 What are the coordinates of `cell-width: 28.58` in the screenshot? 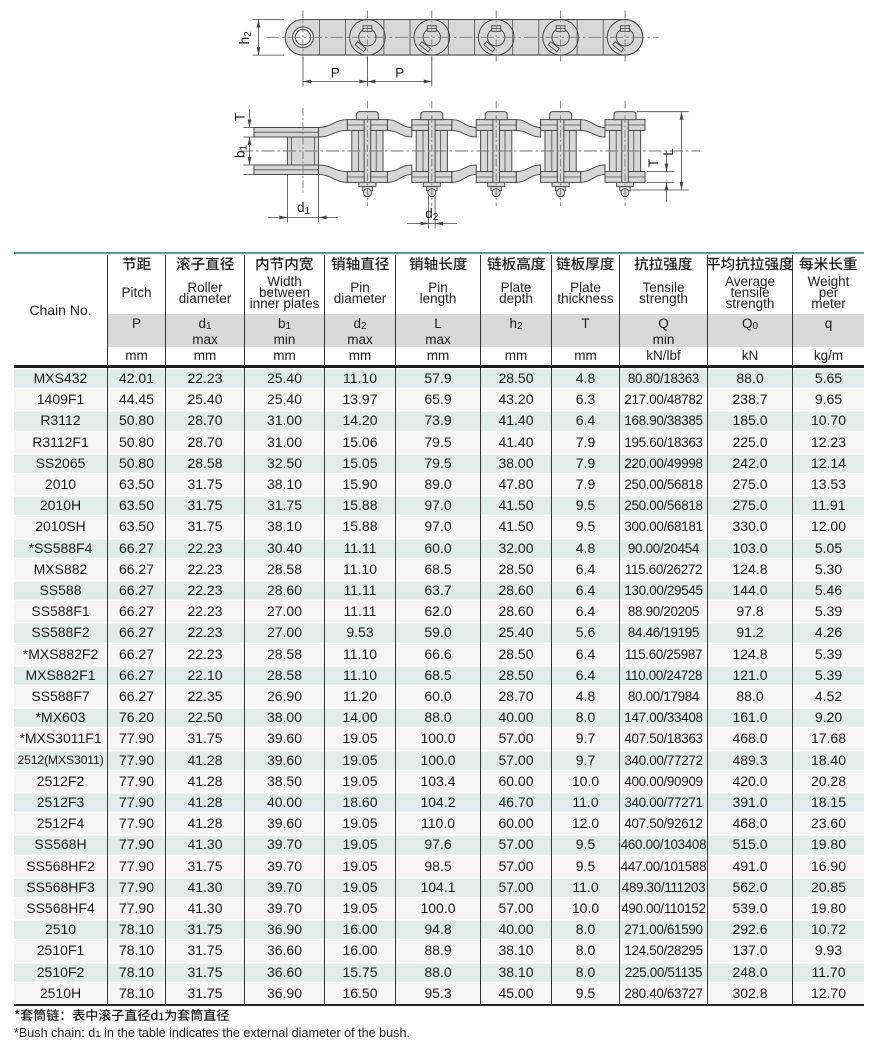 It's located at (285, 654).